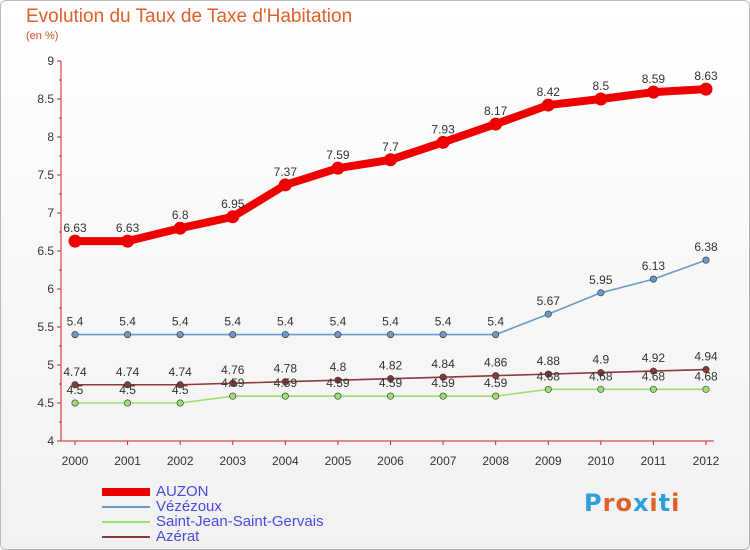 The height and width of the screenshot is (550, 750). What do you see at coordinates (654, 461) in the screenshot?
I see `x-tick-label: 2011` at bounding box center [654, 461].